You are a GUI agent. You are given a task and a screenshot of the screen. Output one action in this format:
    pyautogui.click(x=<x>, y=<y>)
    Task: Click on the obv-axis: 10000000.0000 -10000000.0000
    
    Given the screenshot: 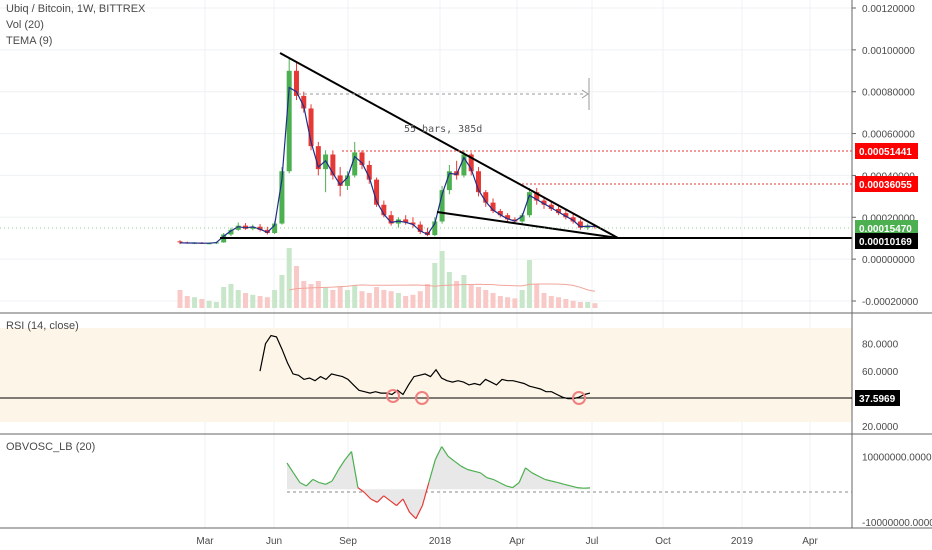 What is the action you would take?
    pyautogui.click(x=897, y=490)
    